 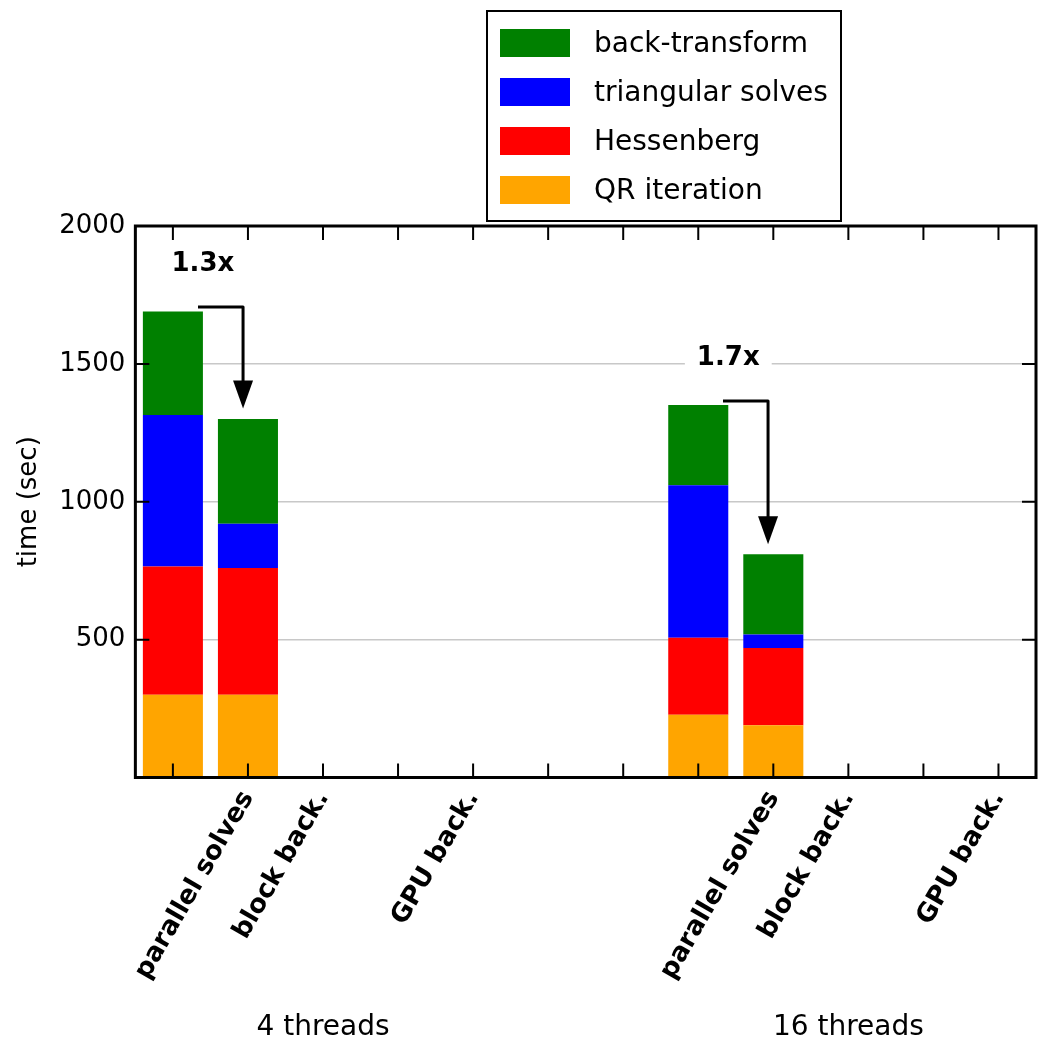 I want to click on y-tick-label: 1500, so click(x=92, y=361).